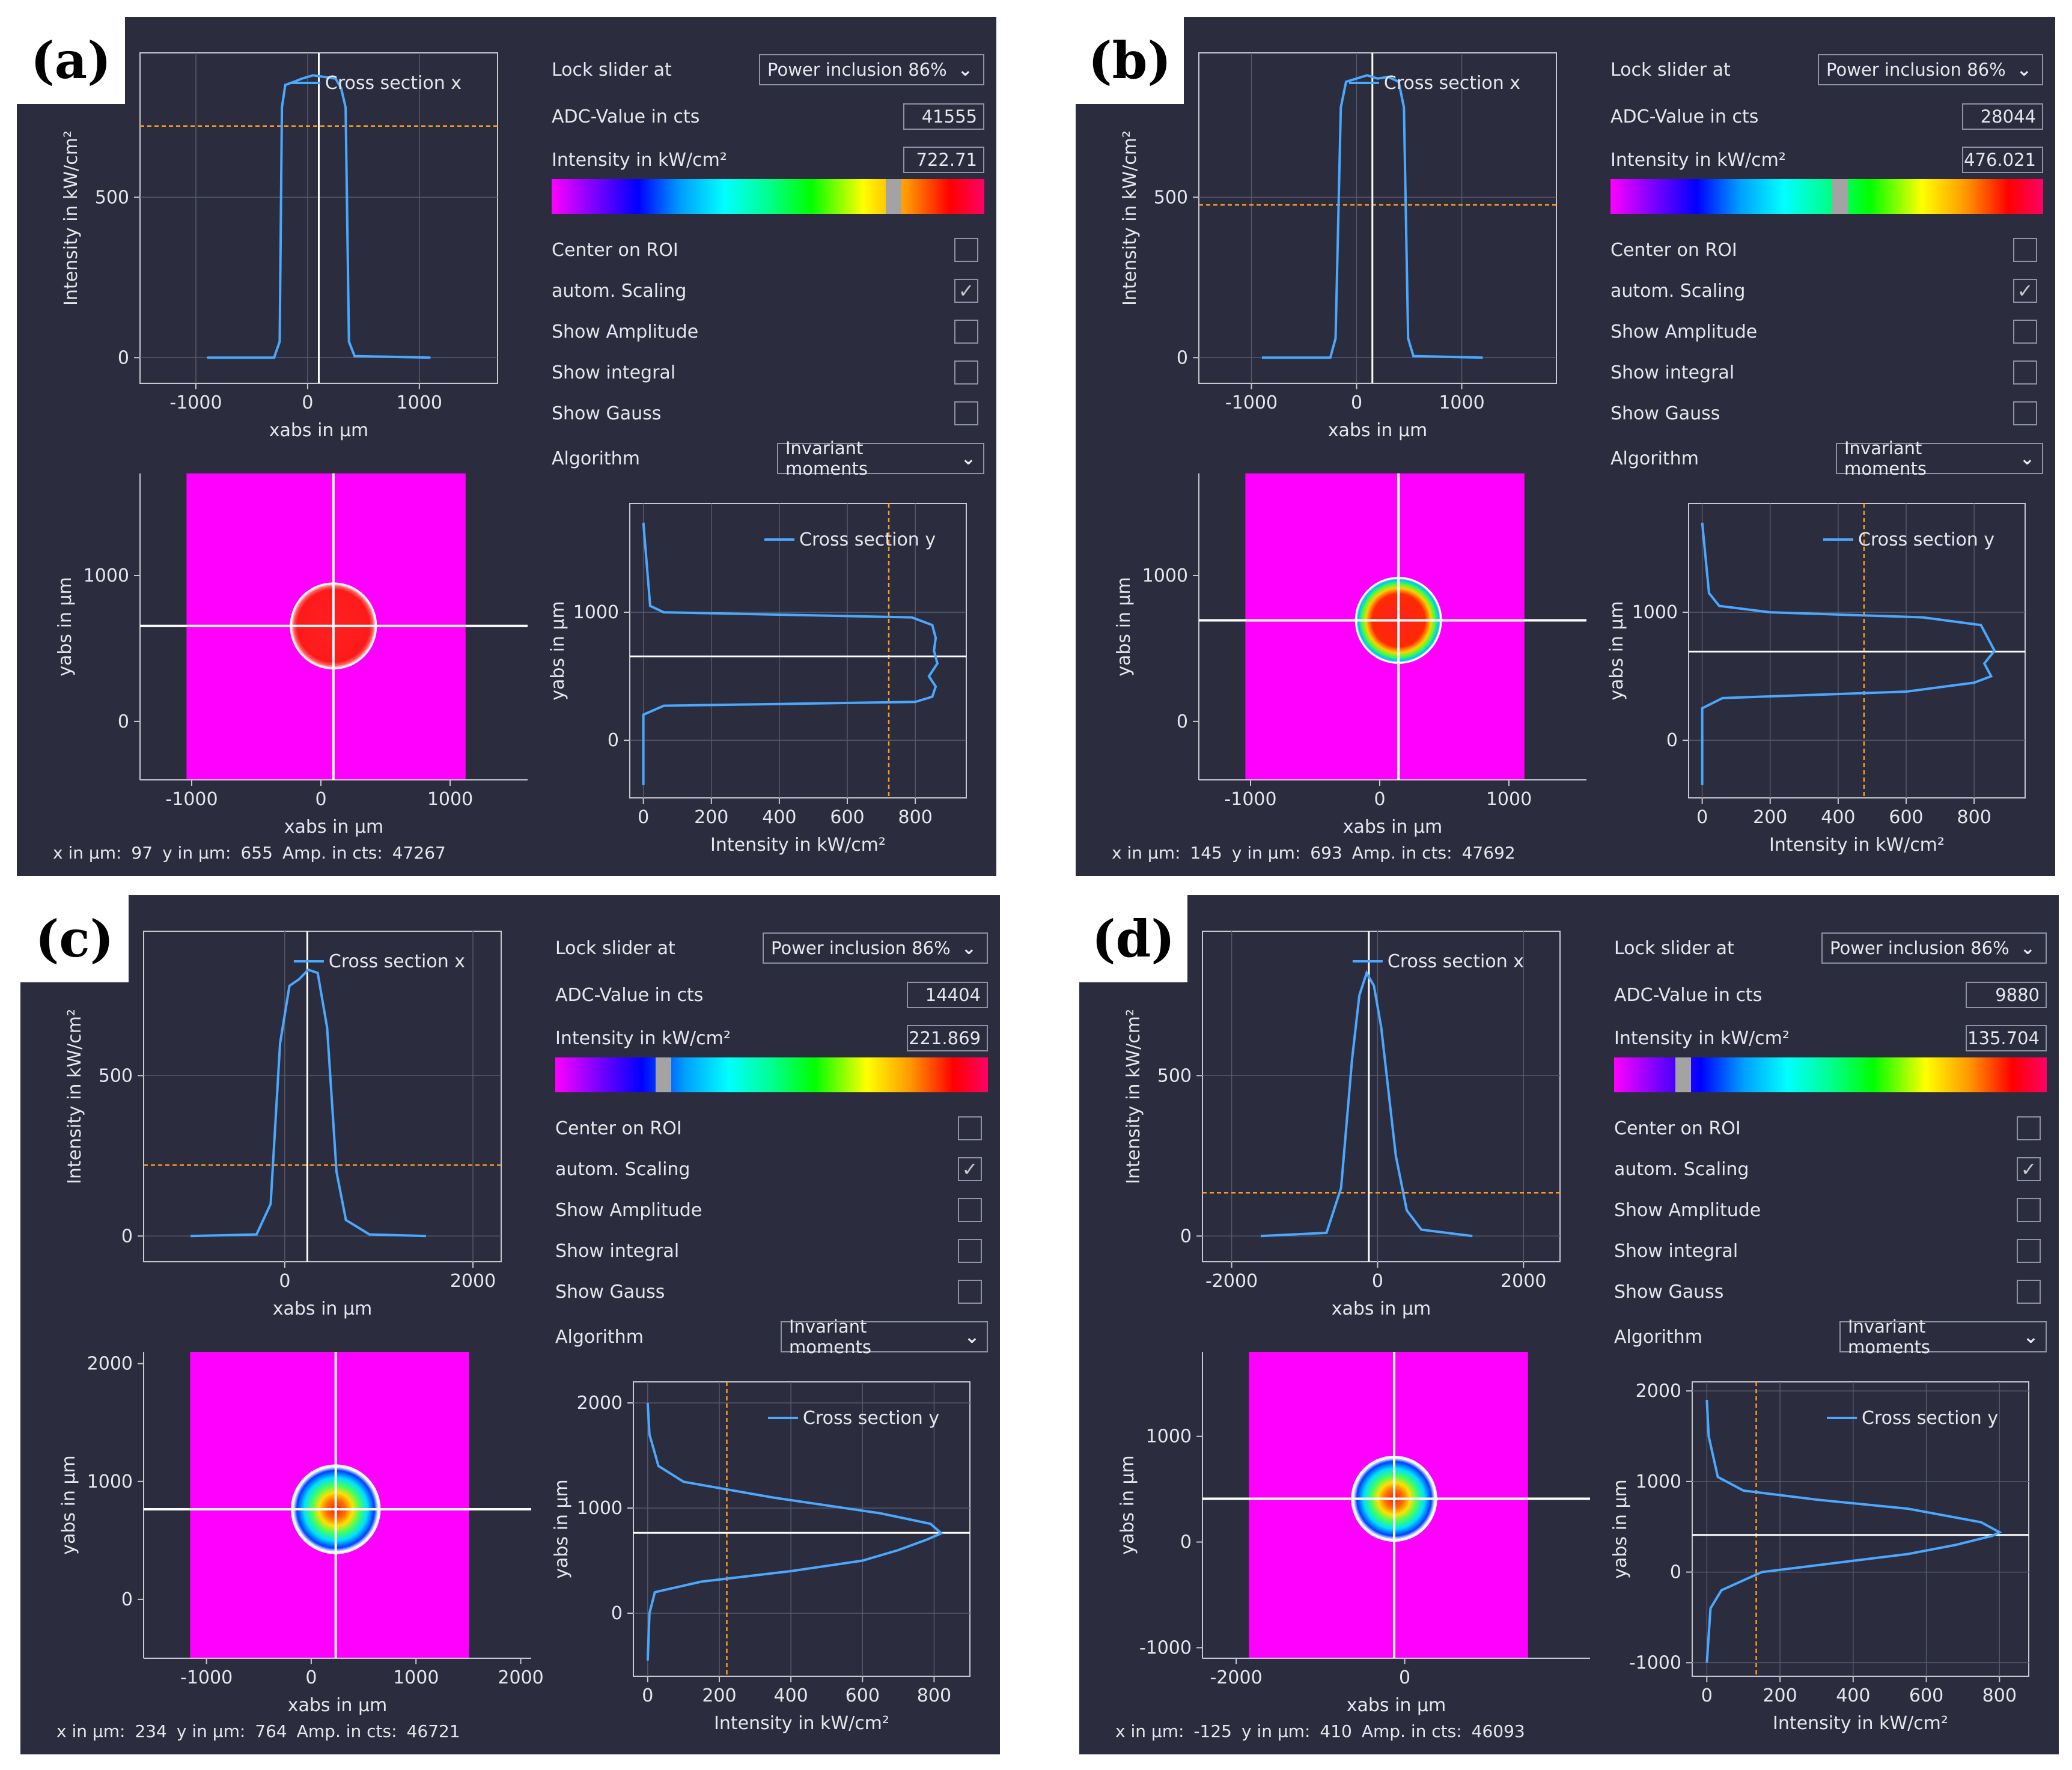 Image resolution: width=2072 pixels, height=1770 pixels. Describe the element at coordinates (2006, 995) in the screenshot. I see `adc-value-field: 9880` at that location.